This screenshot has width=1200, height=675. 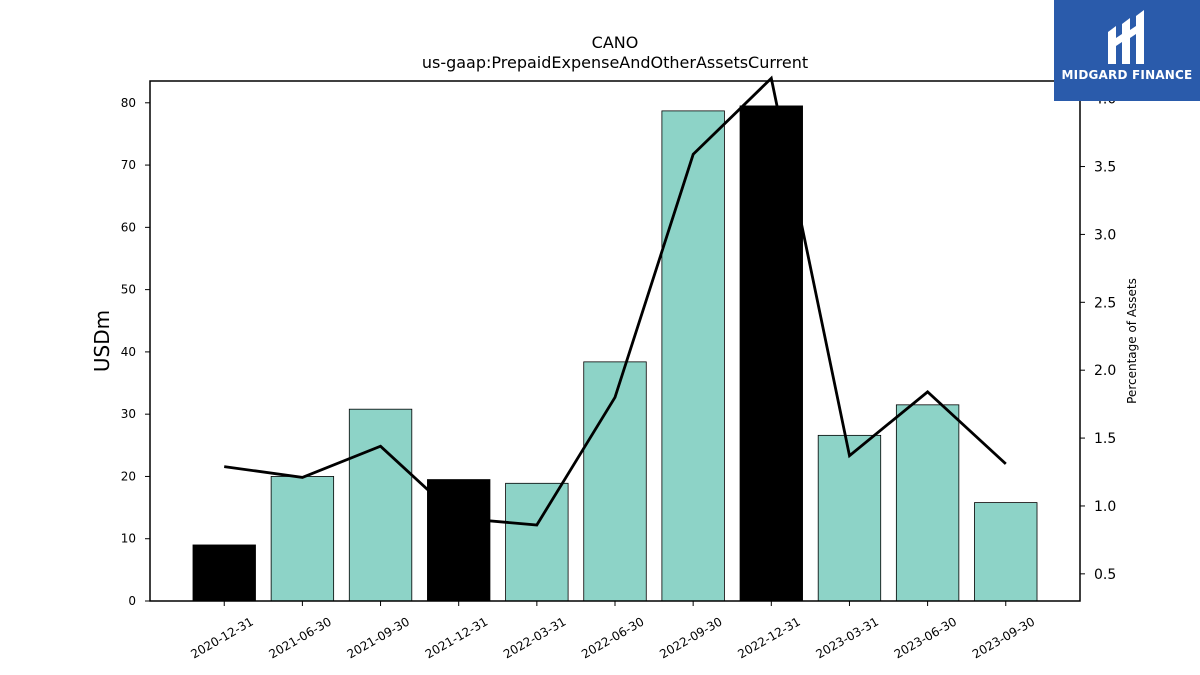 I want to click on x-tick-label-2022-12-31: 2022-12-31, so click(x=768, y=637).